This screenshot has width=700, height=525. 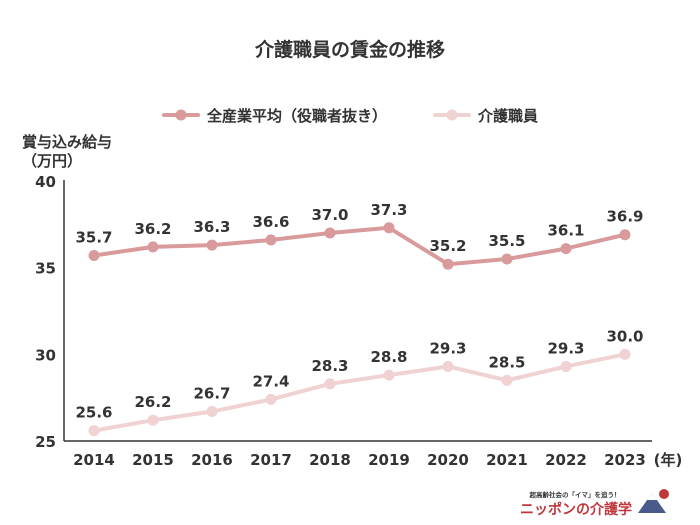 What do you see at coordinates (181, 115) in the screenshot?
I see `legend-marker-all-industry` at bounding box center [181, 115].